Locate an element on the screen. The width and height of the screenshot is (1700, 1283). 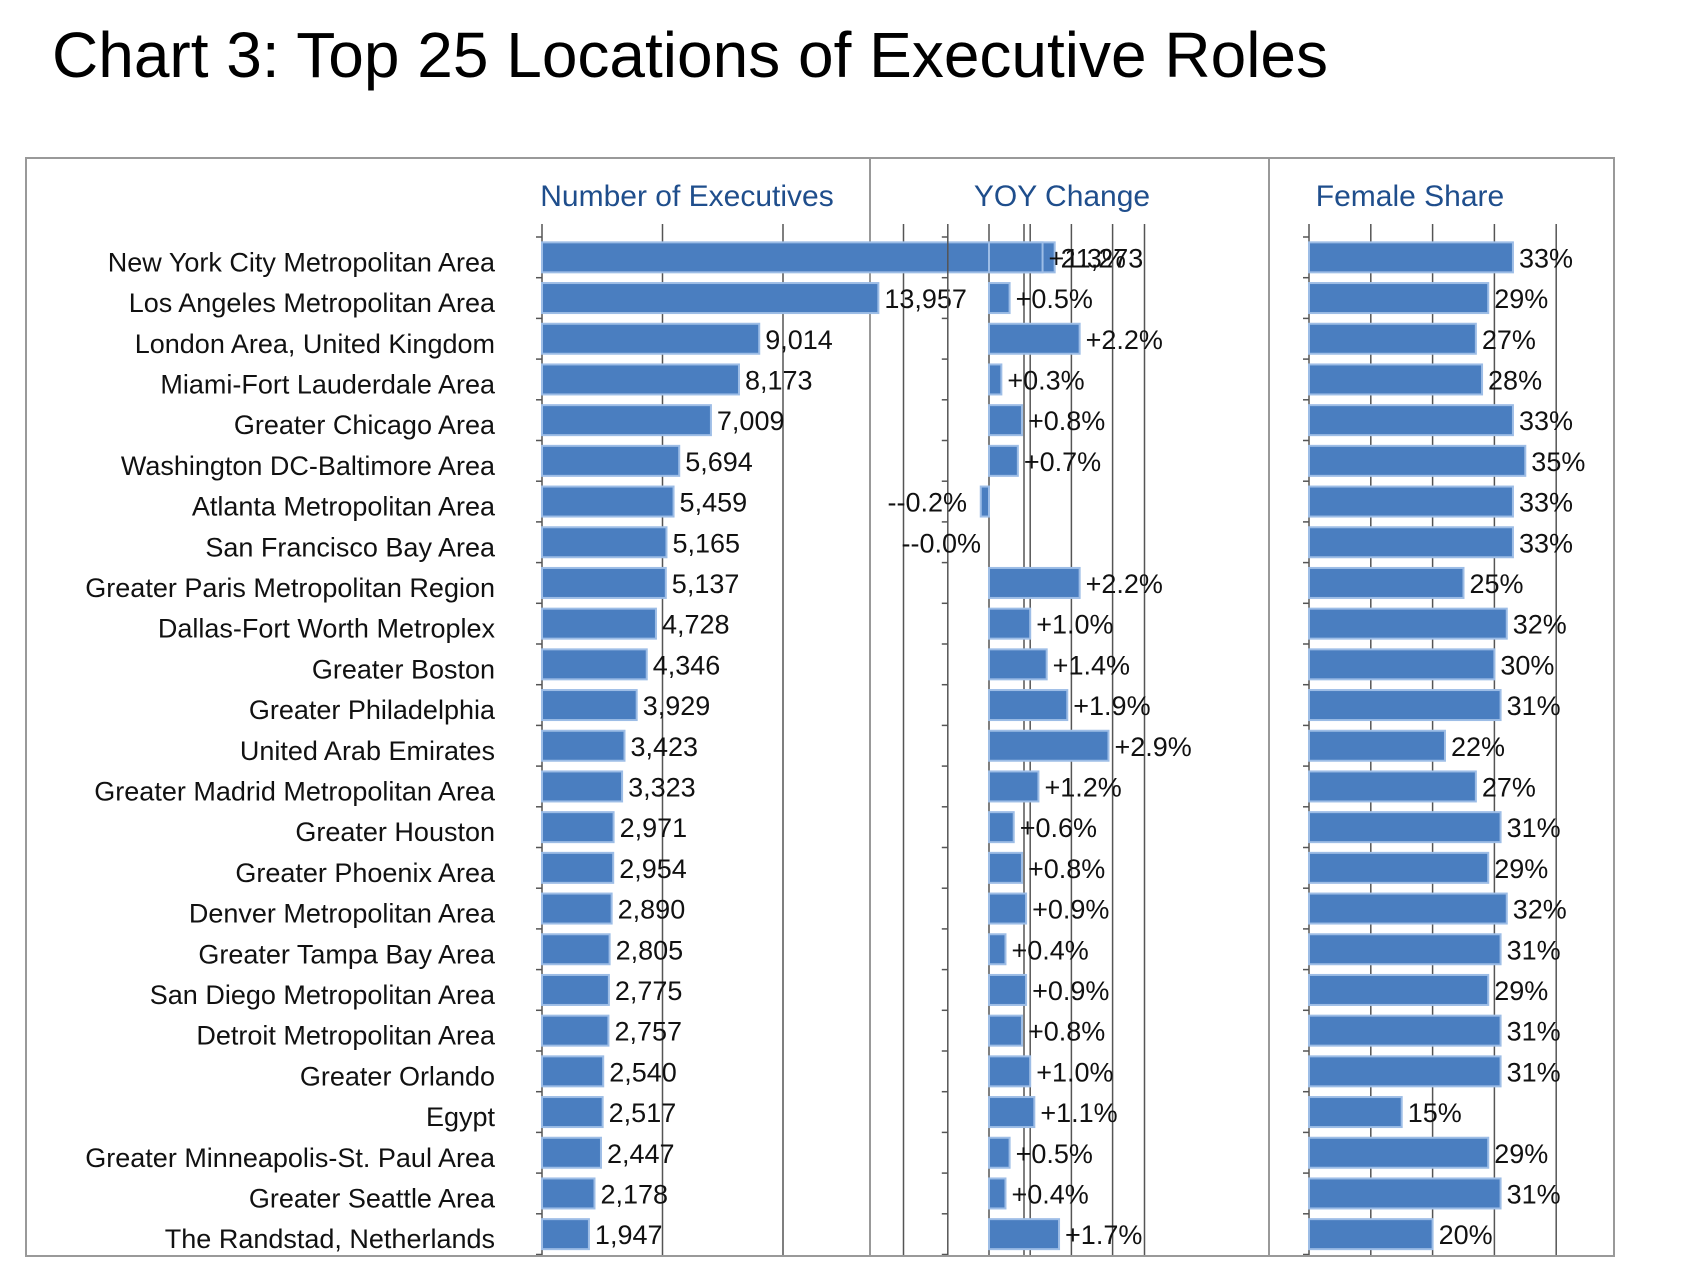
data-label: 2,517 is located at coordinates (643, 1113).